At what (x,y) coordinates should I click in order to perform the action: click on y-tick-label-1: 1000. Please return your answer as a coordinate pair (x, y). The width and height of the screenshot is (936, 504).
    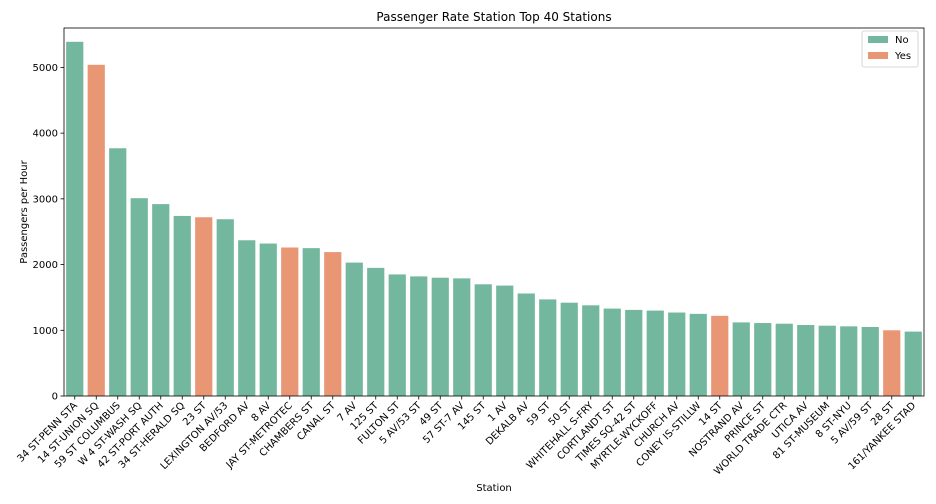
    Looking at the image, I should click on (45, 331).